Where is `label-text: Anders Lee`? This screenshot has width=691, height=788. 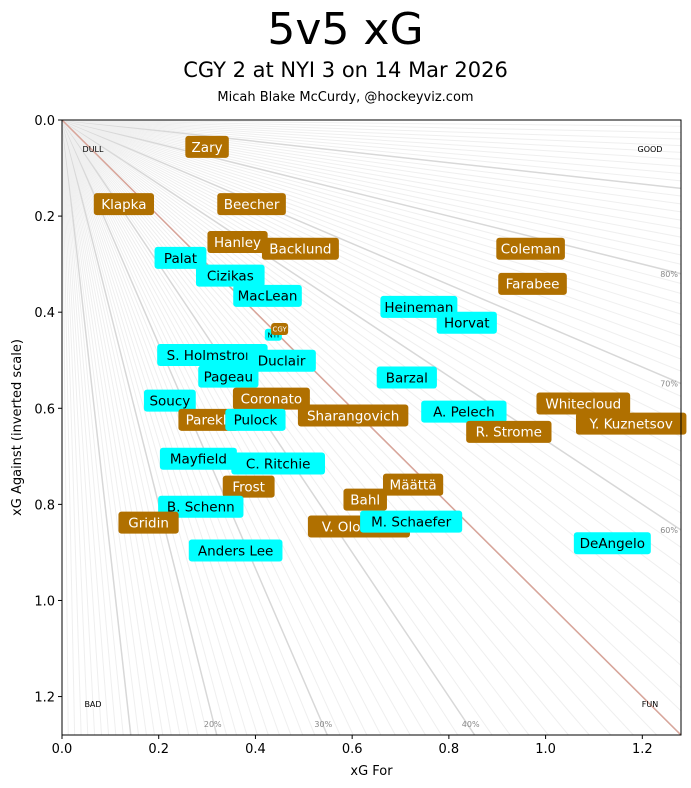
label-text: Anders Lee is located at coordinates (235, 551).